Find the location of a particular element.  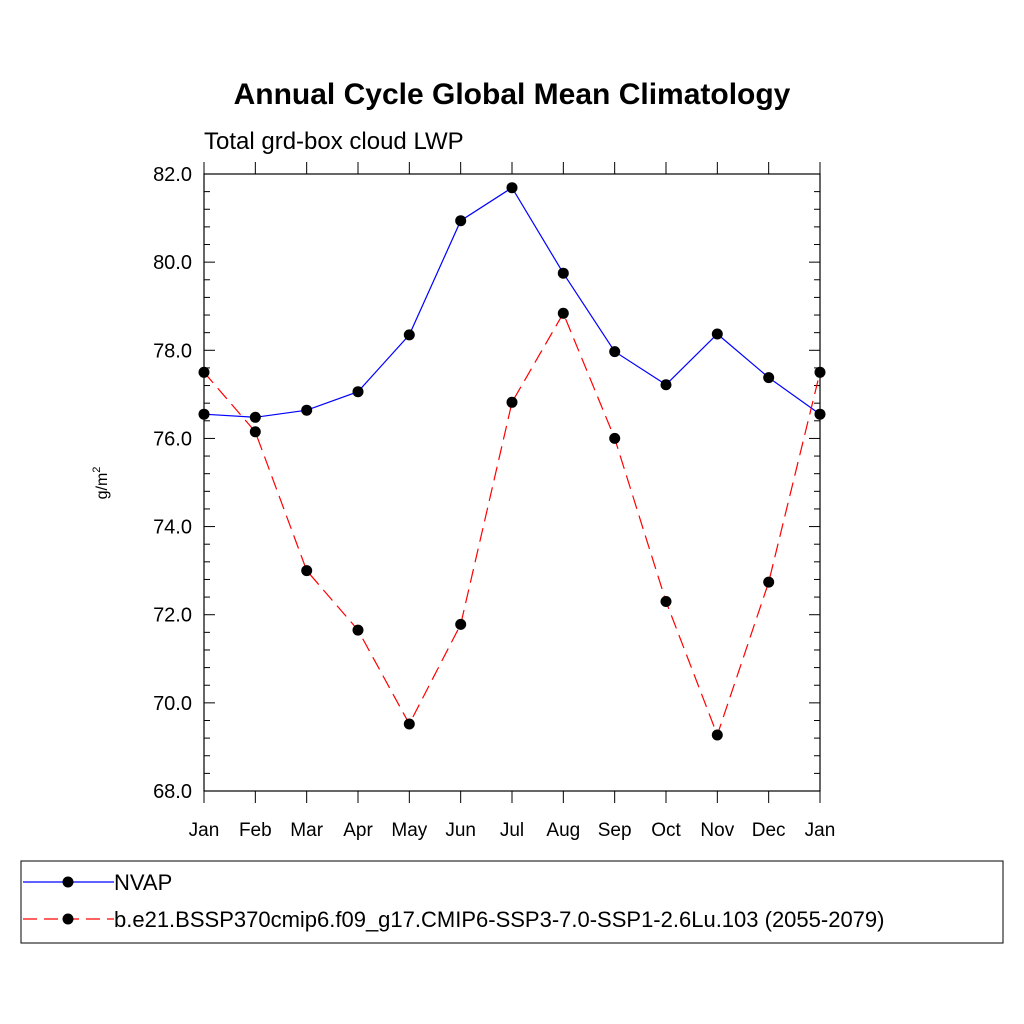

legend-marker-model is located at coordinates (68, 919).